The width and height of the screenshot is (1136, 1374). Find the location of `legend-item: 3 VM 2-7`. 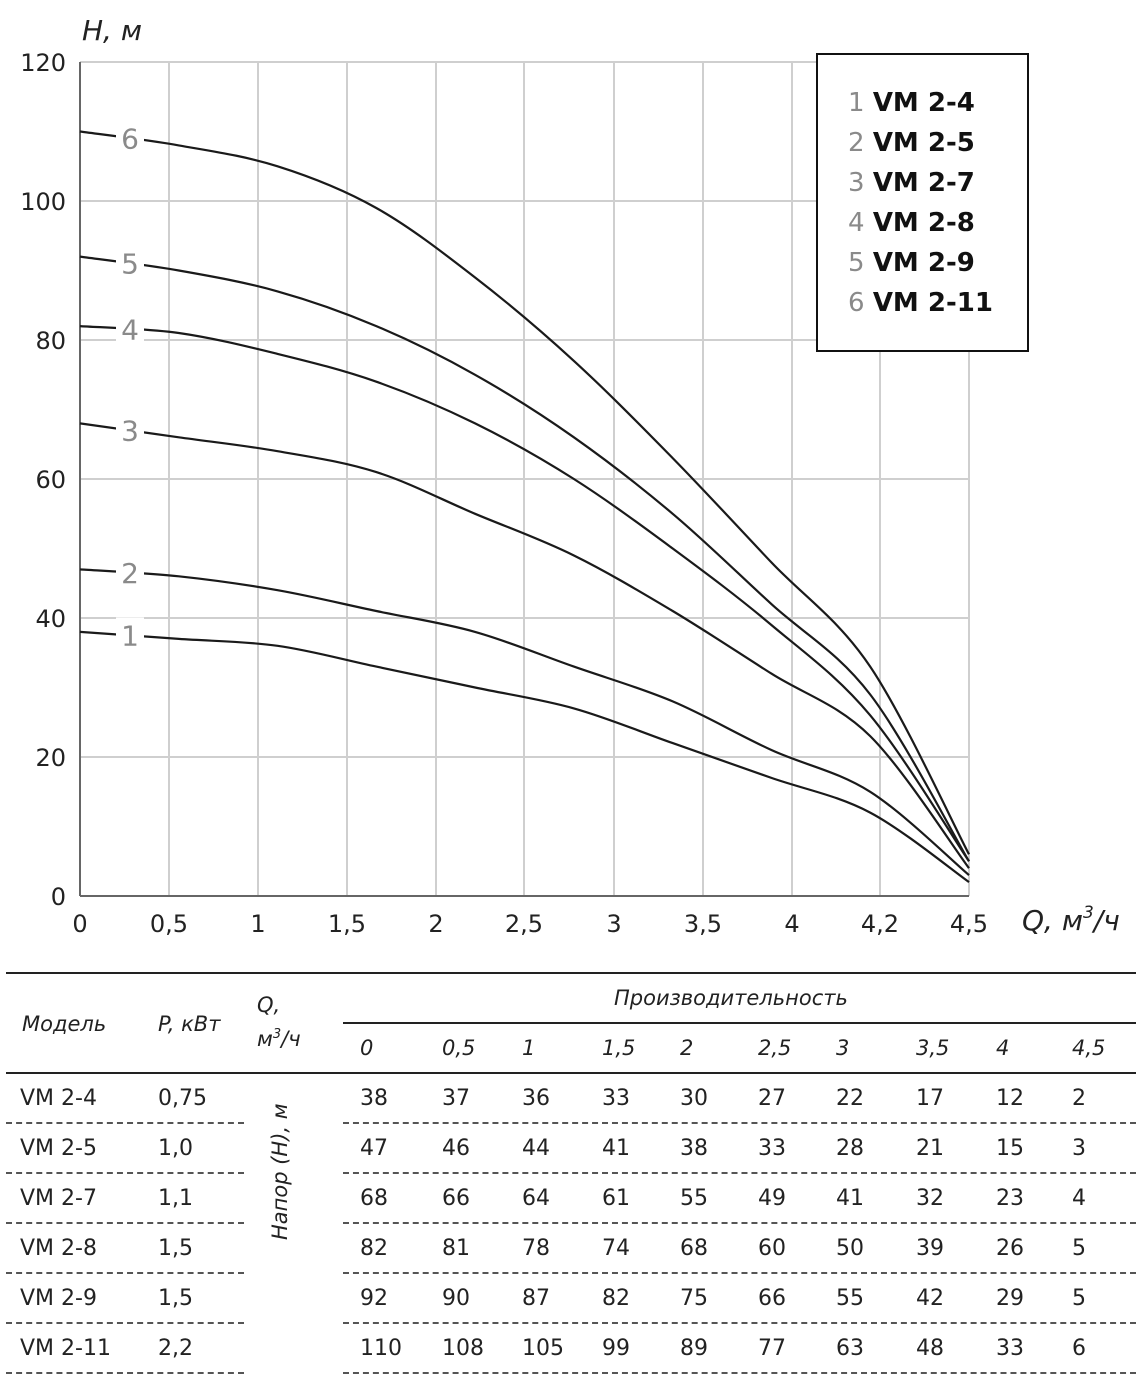

legend-item: 3 VM 2-7 is located at coordinates (911, 183).